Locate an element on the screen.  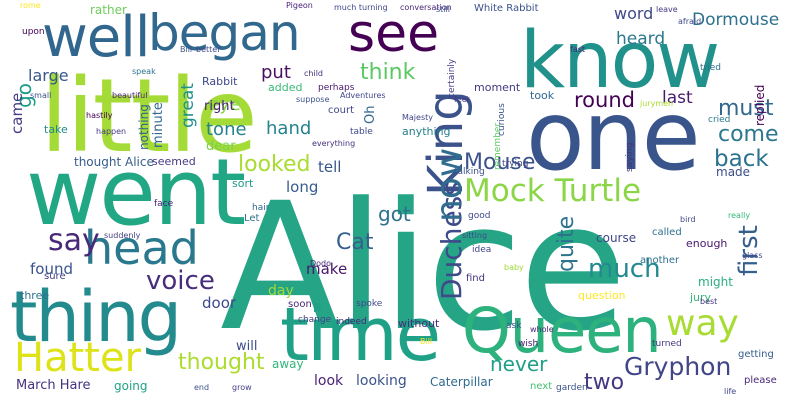
word-much-turning: much turning is located at coordinates (361, 7).